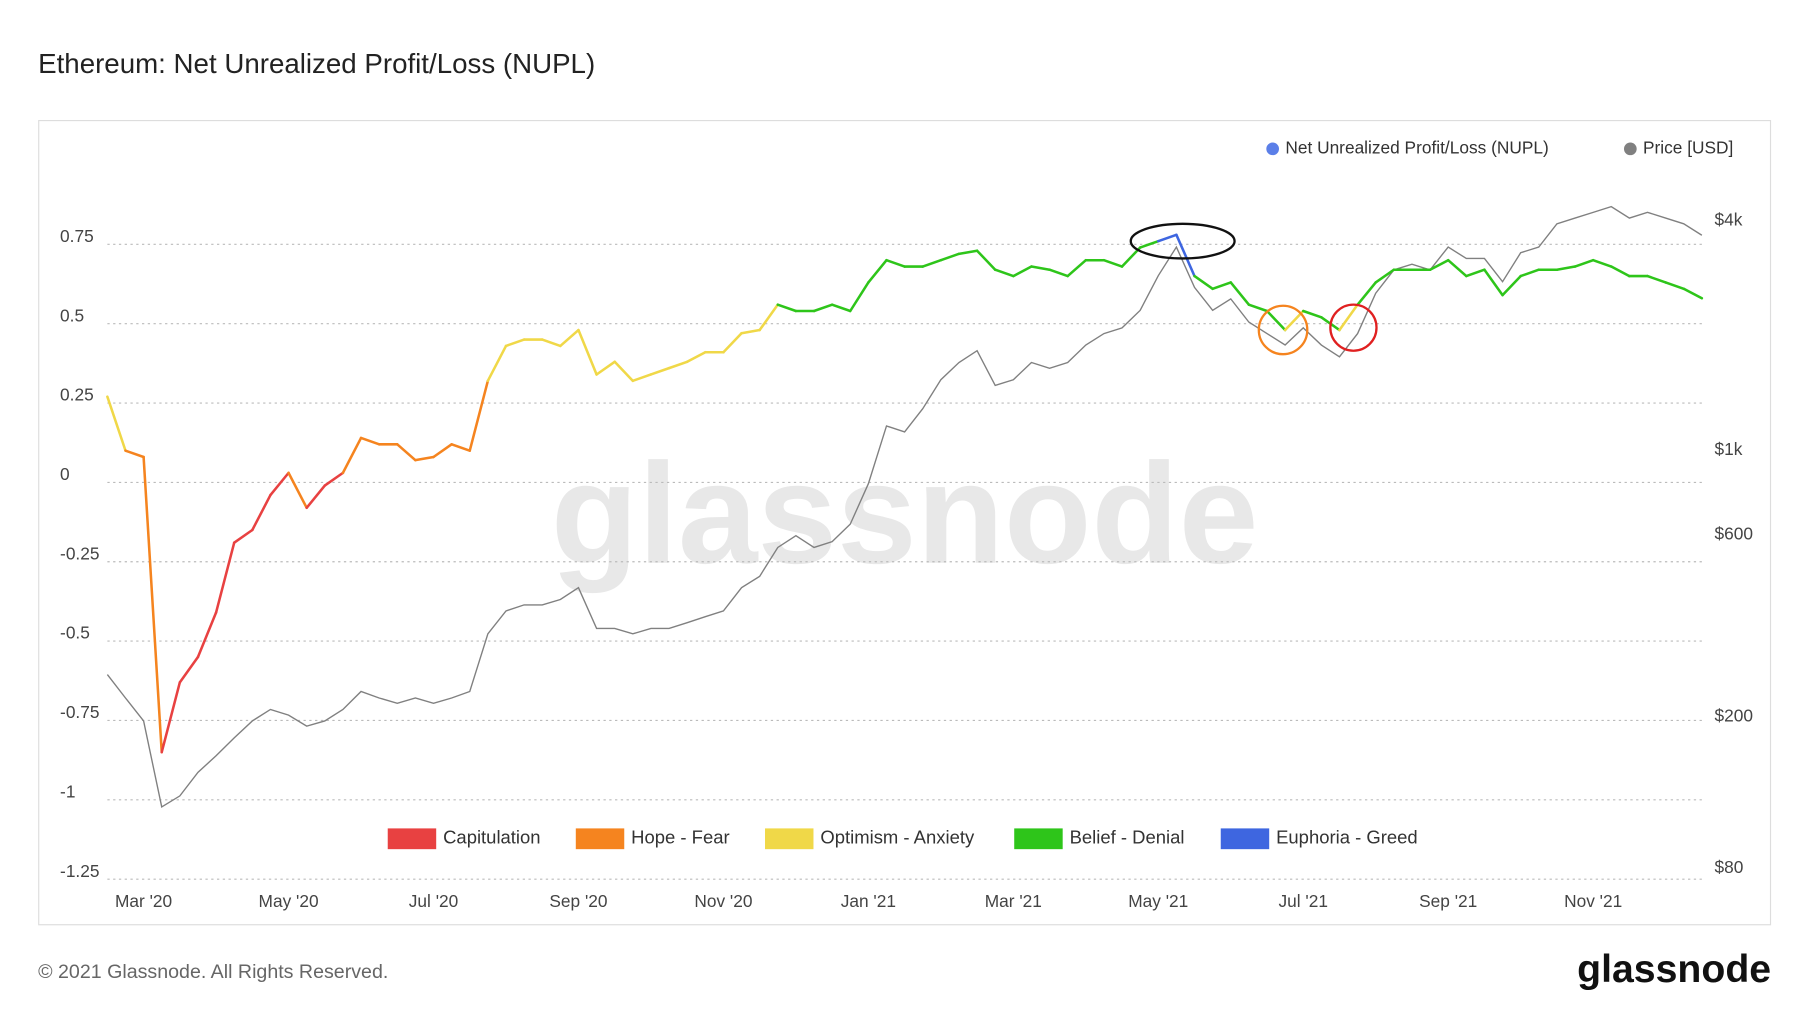  What do you see at coordinates (1347, 837) in the screenshot?
I see `zone-legend-label: Euphoria - Greed` at bounding box center [1347, 837].